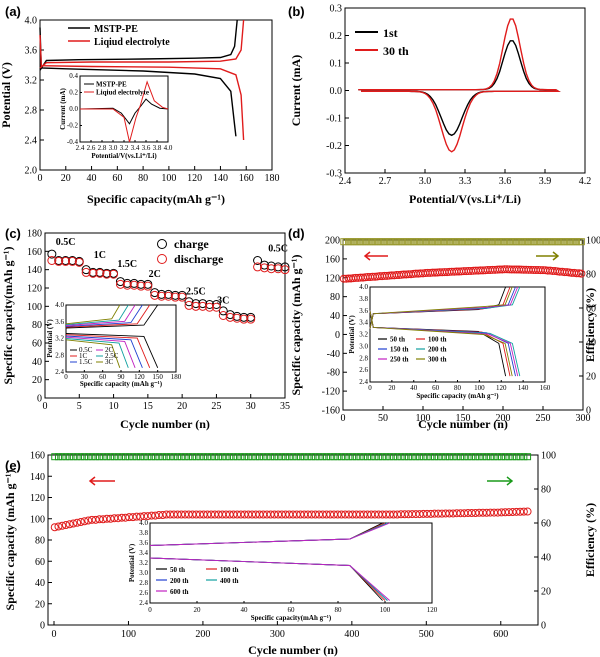 This screenshot has width=600, height=657. Describe the element at coordinates (34, 252) in the screenshot. I see `y-tick-label: 160` at that location.